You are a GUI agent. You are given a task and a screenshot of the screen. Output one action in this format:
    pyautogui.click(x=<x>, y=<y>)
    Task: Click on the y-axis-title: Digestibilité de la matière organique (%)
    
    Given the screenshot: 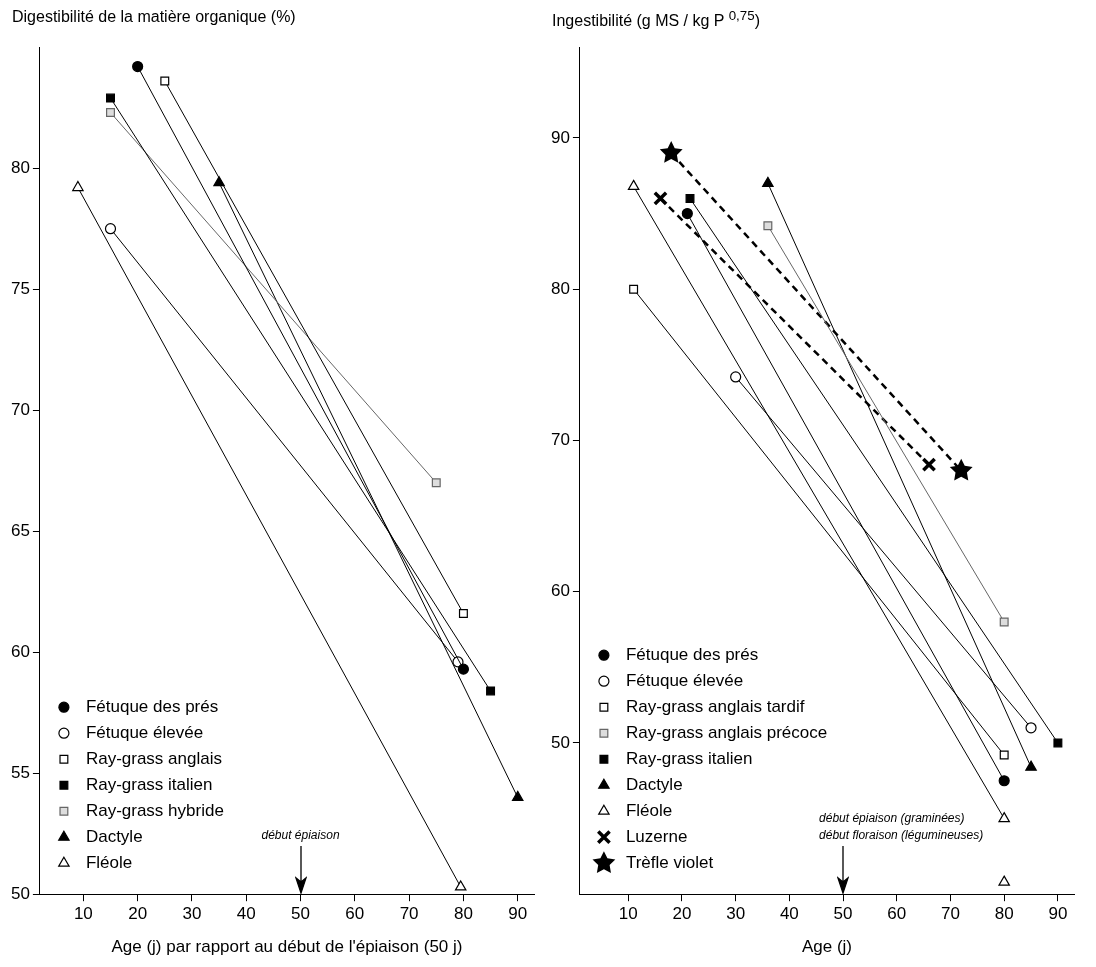 What is the action you would take?
    pyautogui.click(x=154, y=17)
    